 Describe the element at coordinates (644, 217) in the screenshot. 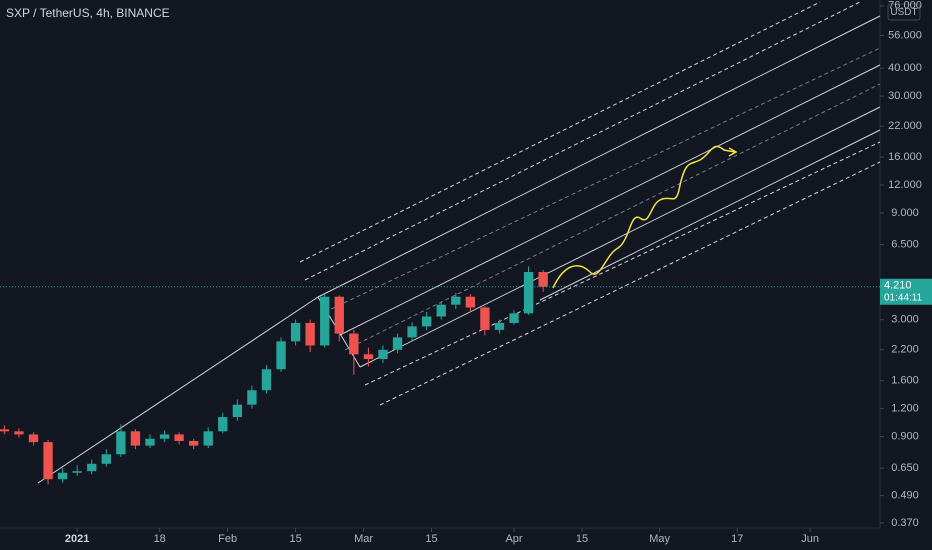

I see `projection-path` at that location.